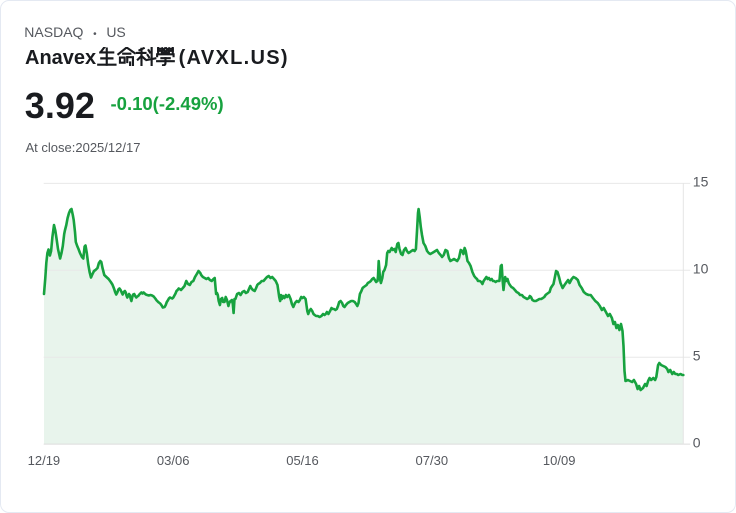  Describe the element at coordinates (432, 460) in the screenshot. I see `svg-text: 07/30` at that location.